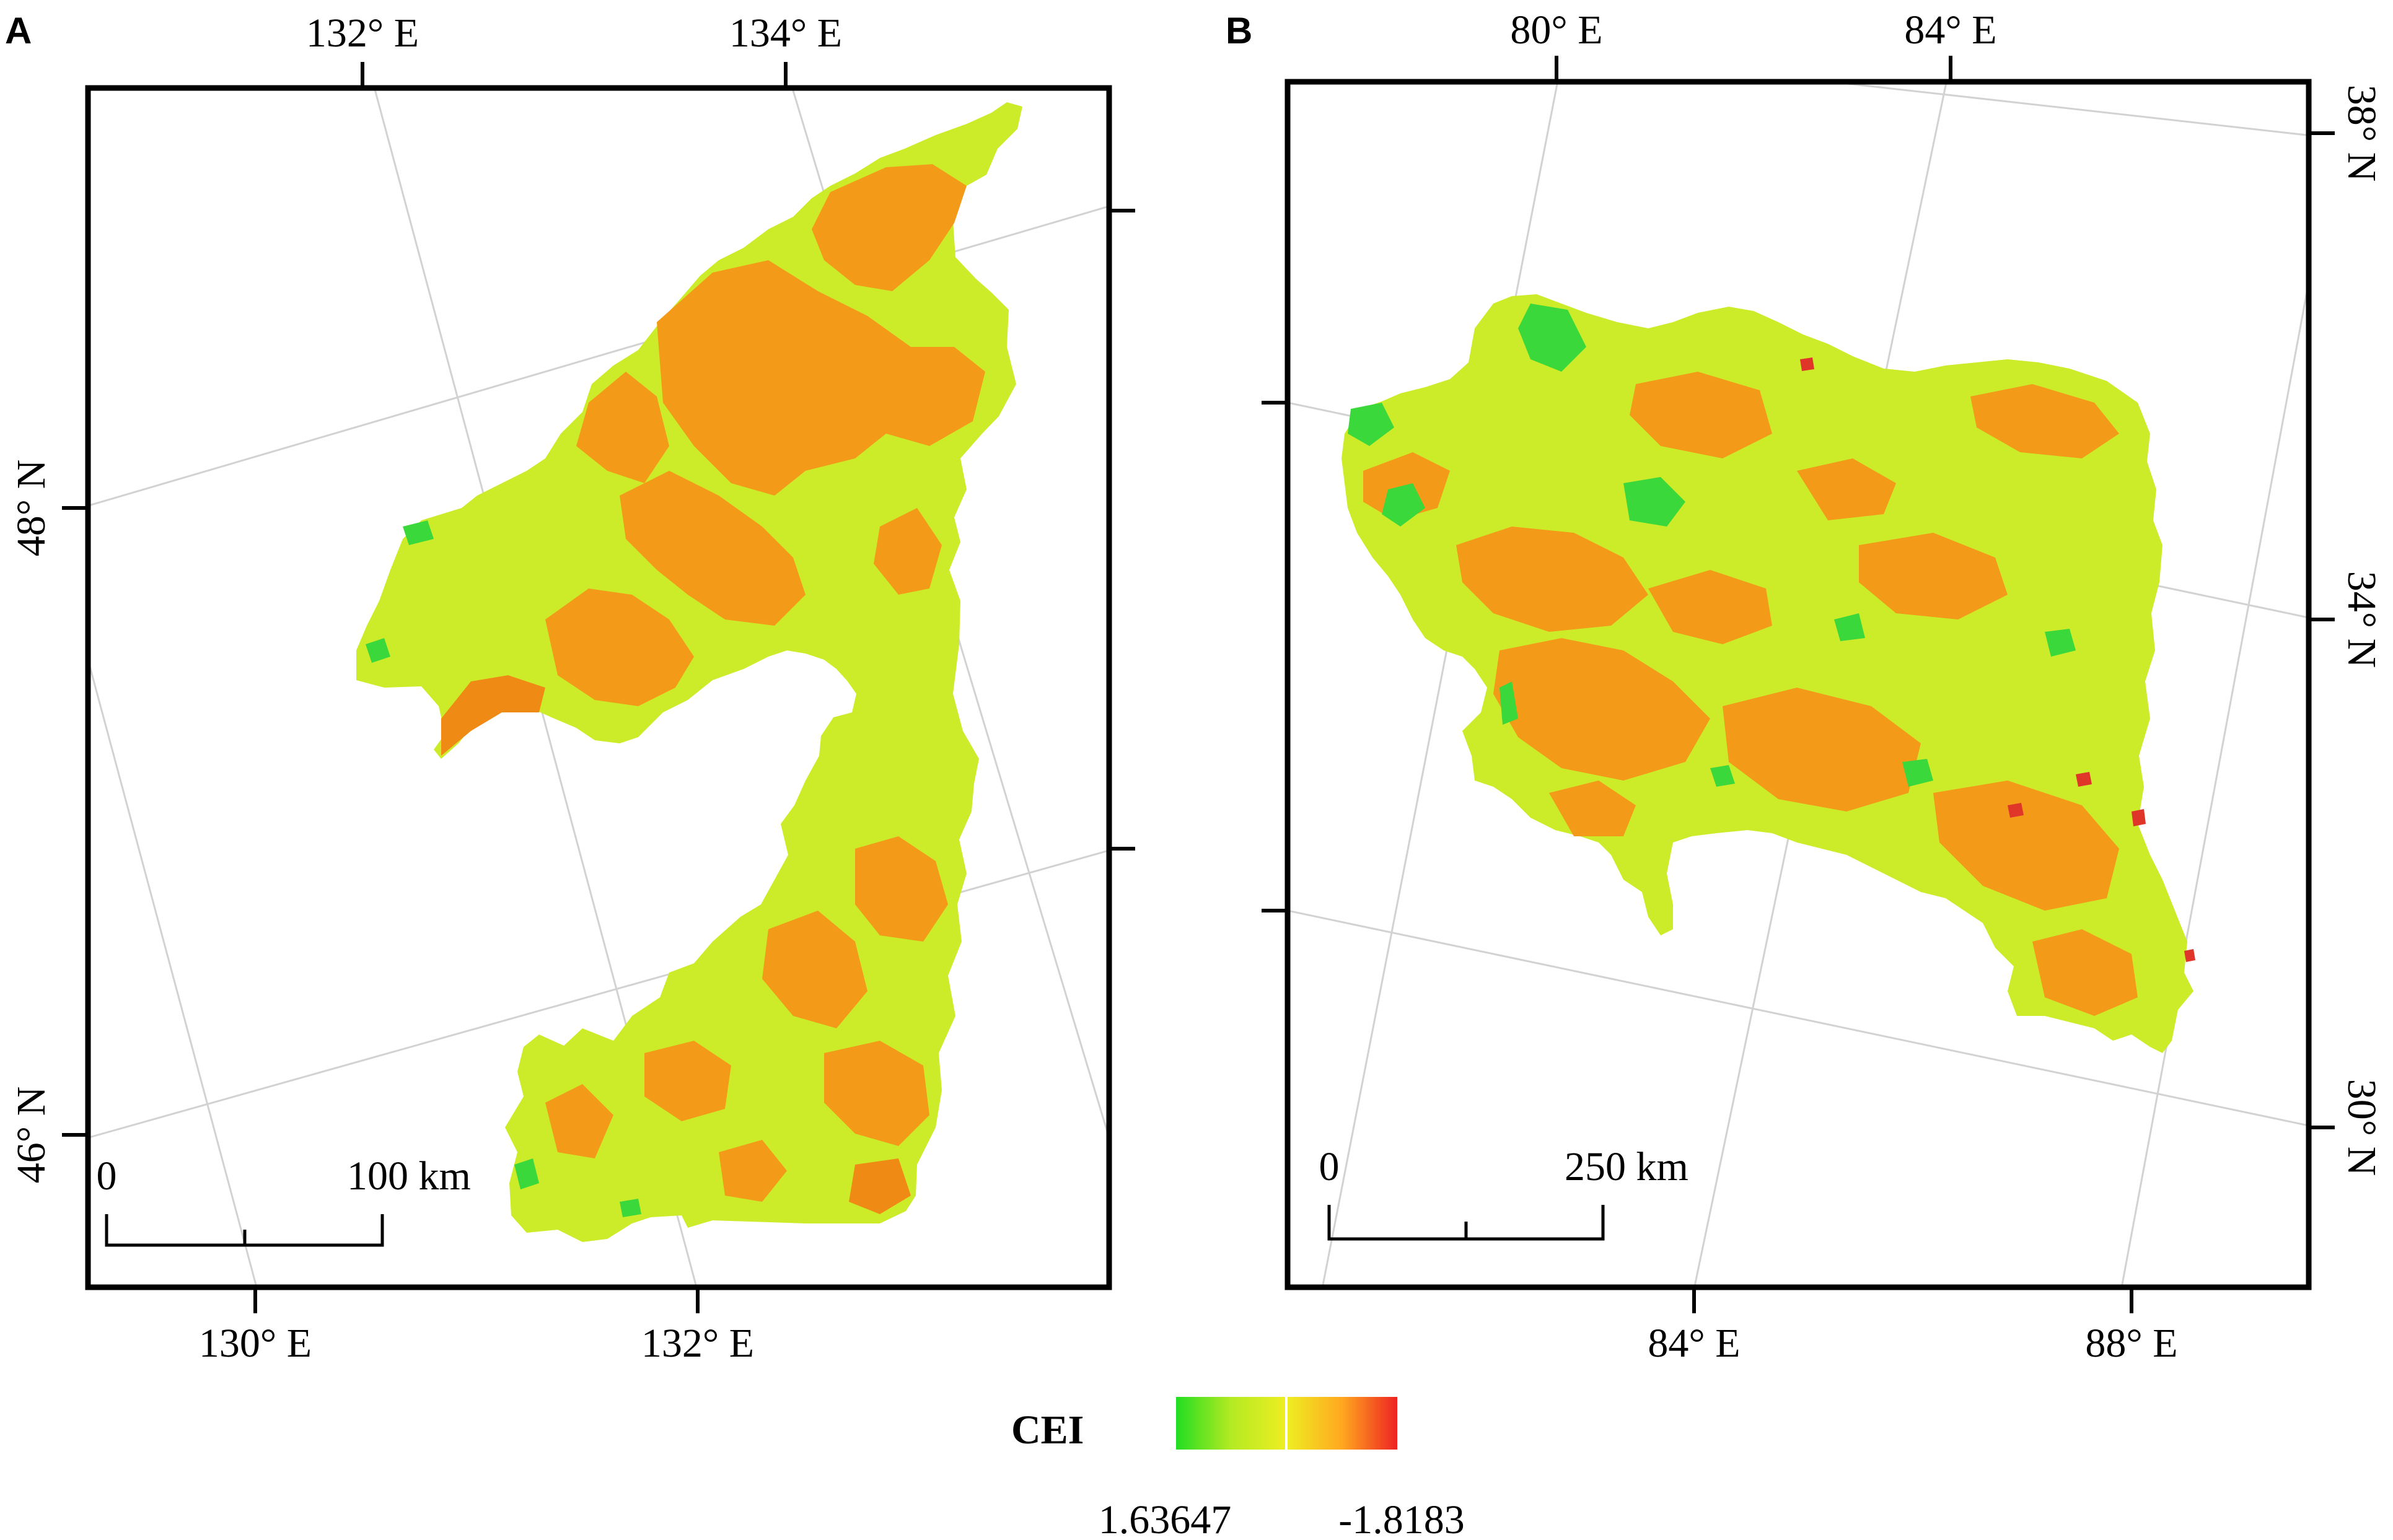 Image resolution: width=2393 pixels, height=1540 pixels. Describe the element at coordinates (2361, 619) in the screenshot. I see `right-label-b-2: 34° N` at that location.